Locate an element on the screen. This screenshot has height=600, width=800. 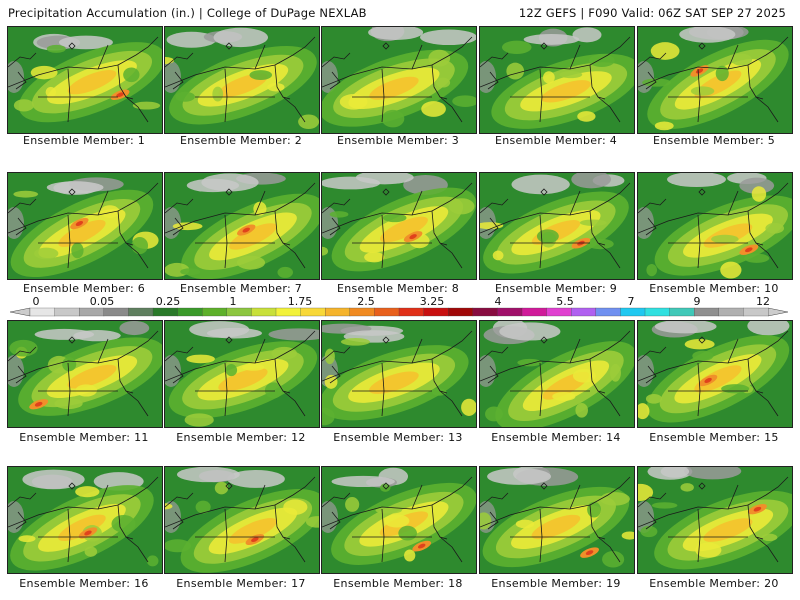
legend-tick-label: 1 is located at coordinates (233, 302).